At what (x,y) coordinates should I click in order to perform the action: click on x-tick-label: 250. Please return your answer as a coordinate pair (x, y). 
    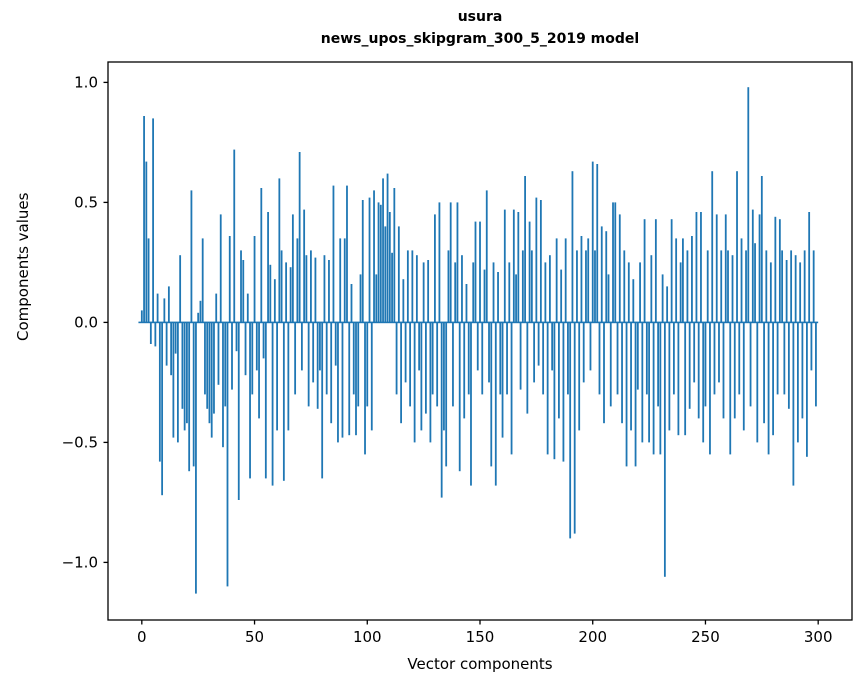
    Looking at the image, I should click on (705, 637).